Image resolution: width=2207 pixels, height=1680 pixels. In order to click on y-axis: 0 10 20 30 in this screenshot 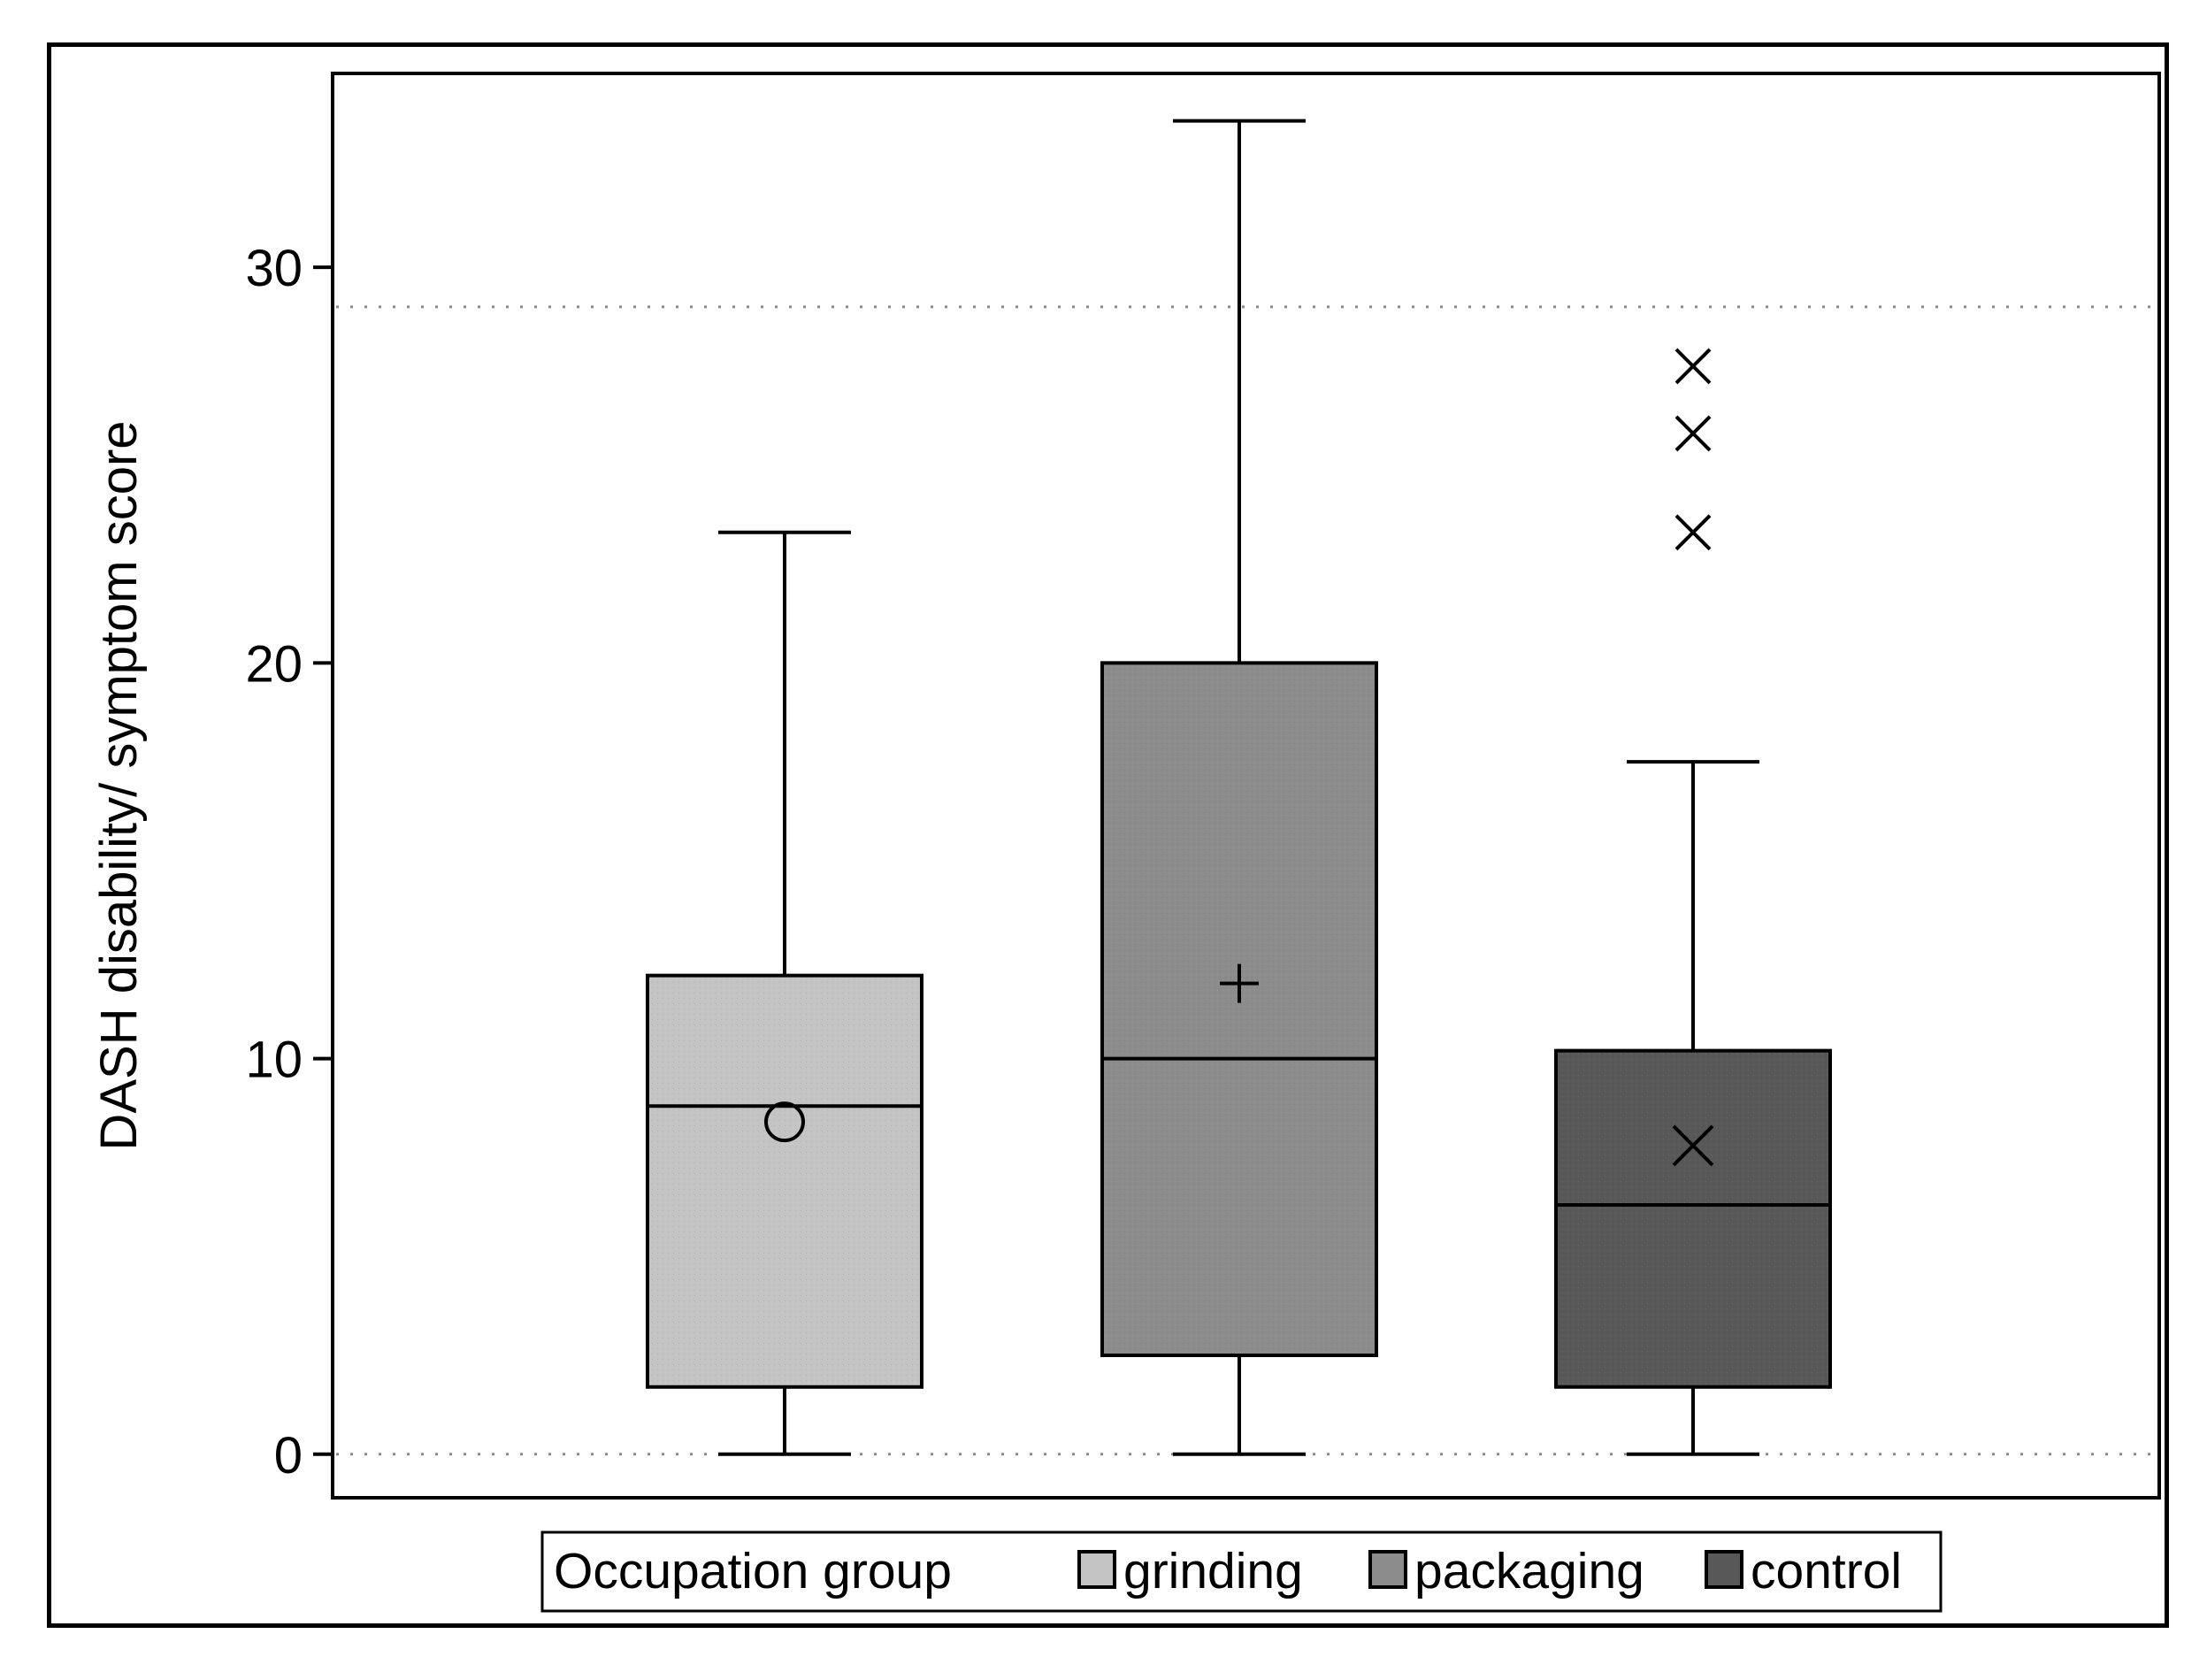, I will do `click(289, 862)`.